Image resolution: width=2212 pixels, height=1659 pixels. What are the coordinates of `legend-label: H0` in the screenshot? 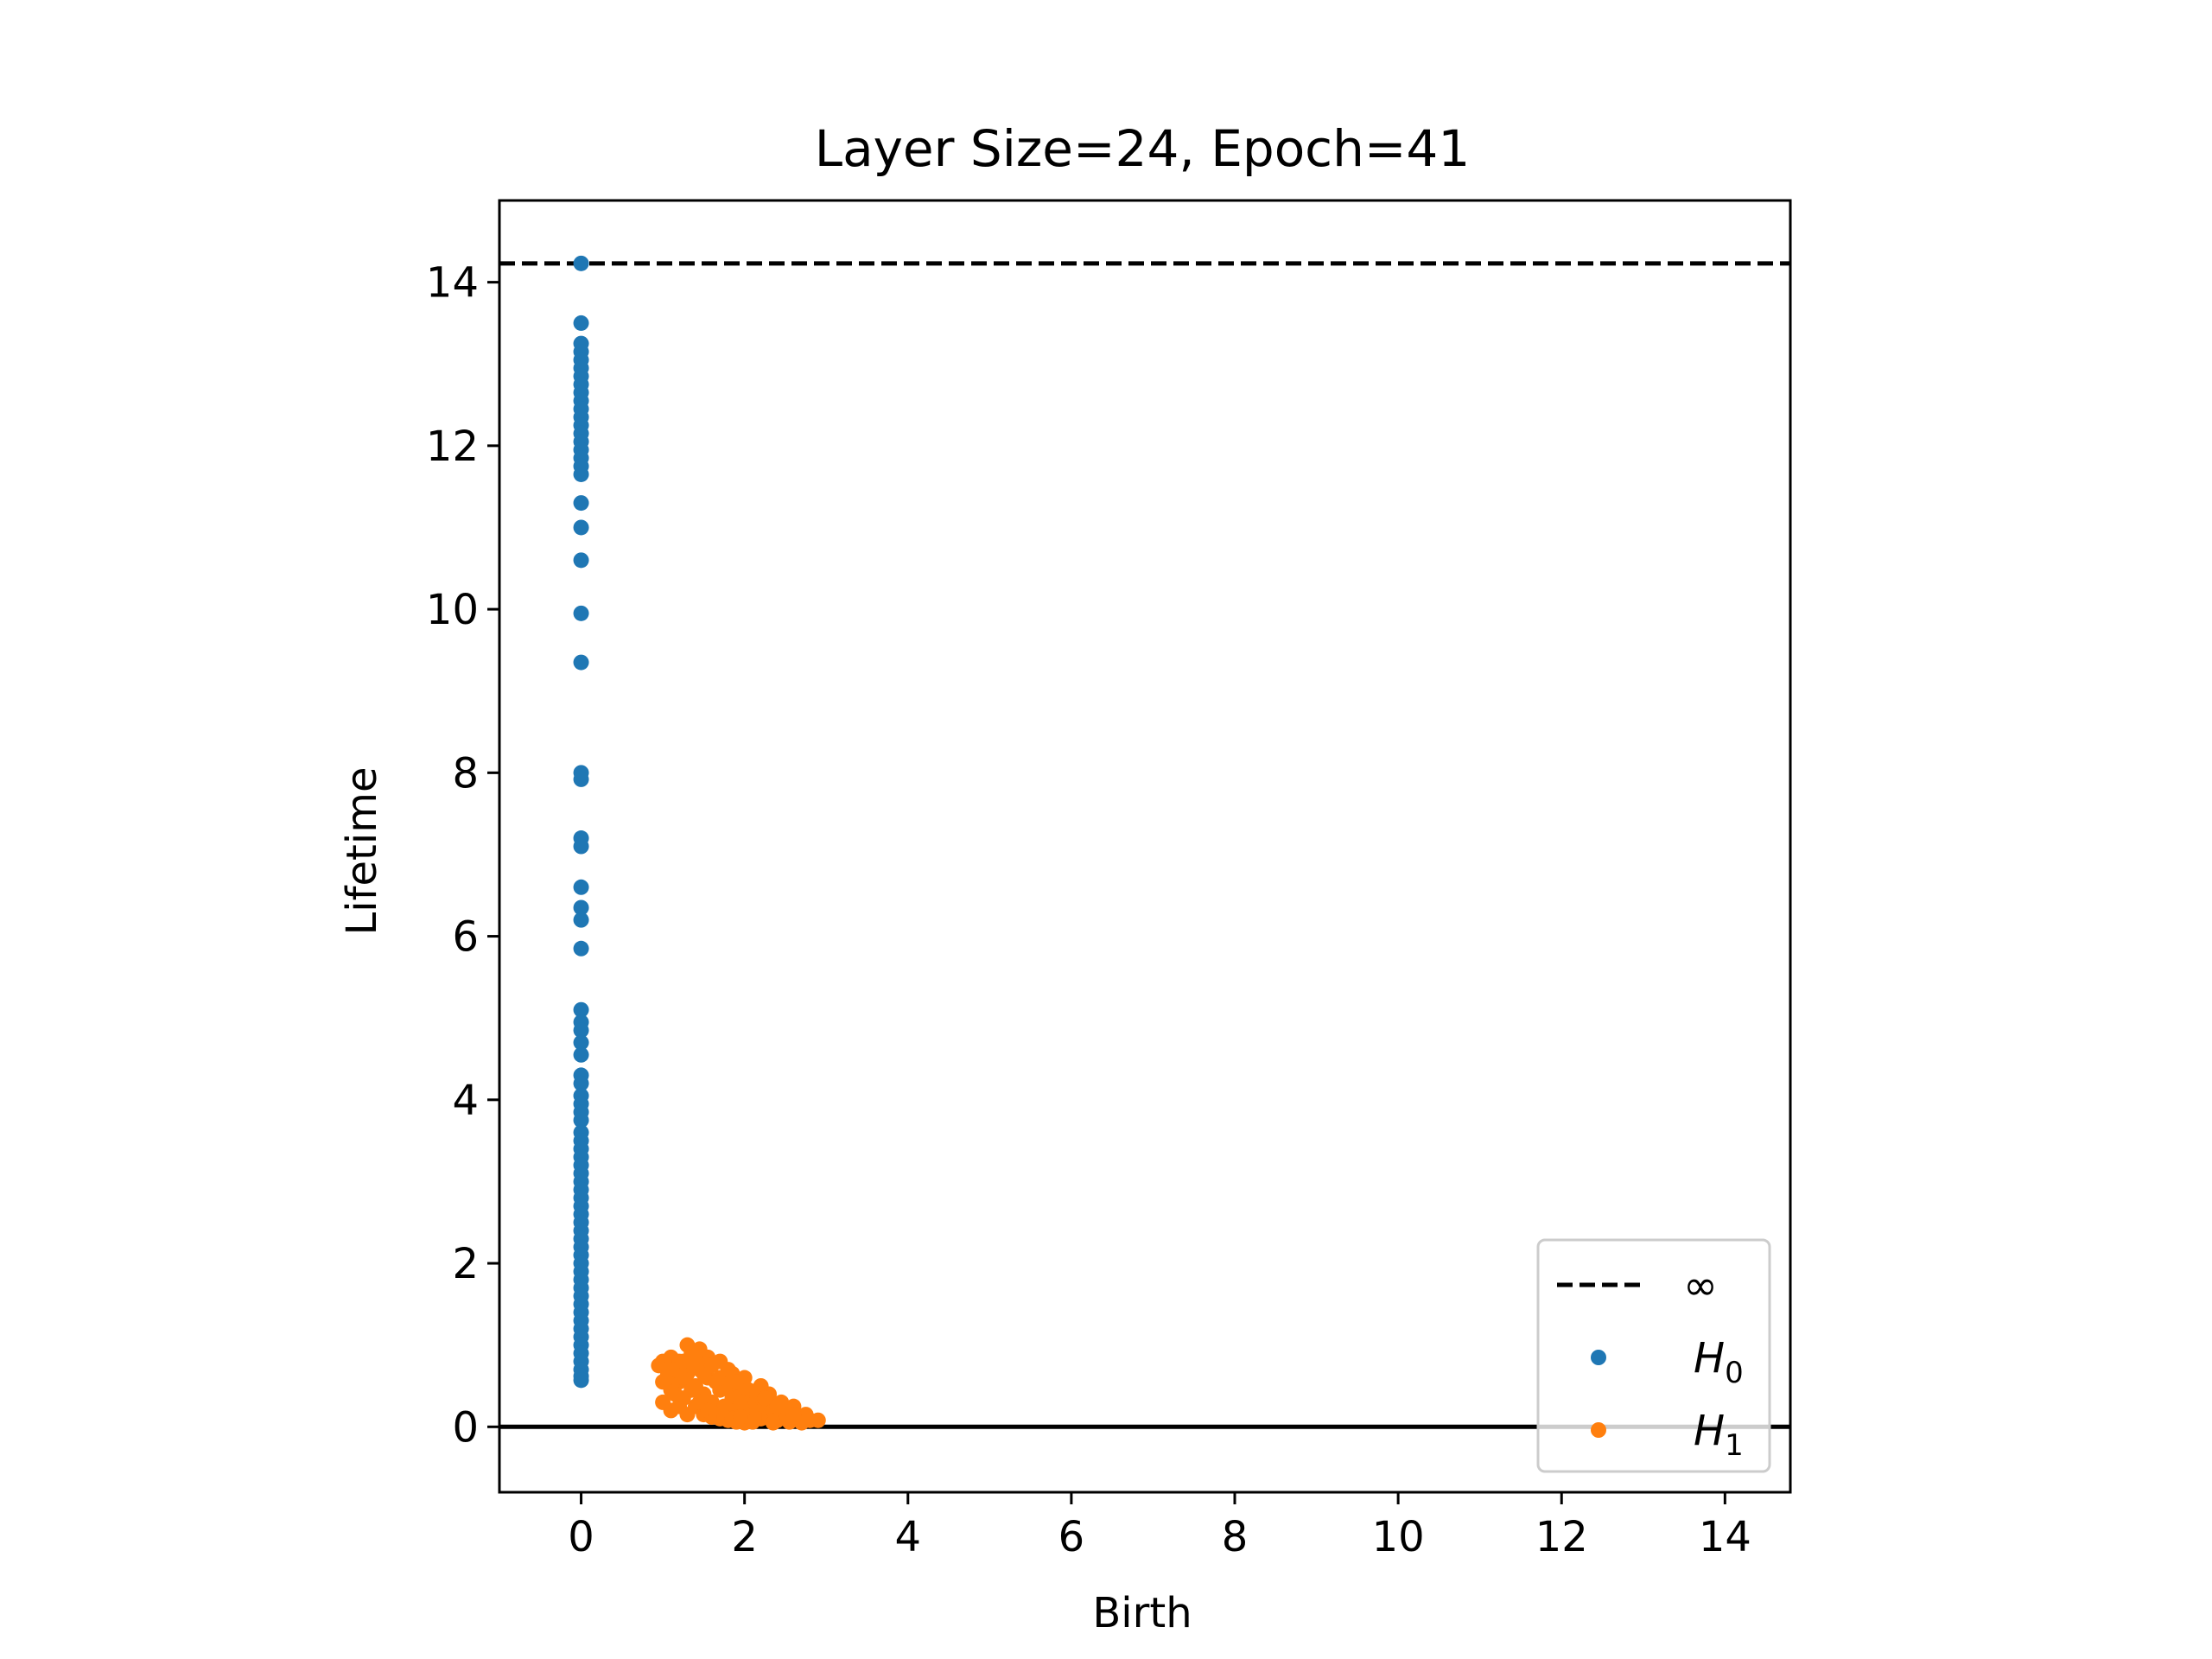 It's located at (1719, 1362).